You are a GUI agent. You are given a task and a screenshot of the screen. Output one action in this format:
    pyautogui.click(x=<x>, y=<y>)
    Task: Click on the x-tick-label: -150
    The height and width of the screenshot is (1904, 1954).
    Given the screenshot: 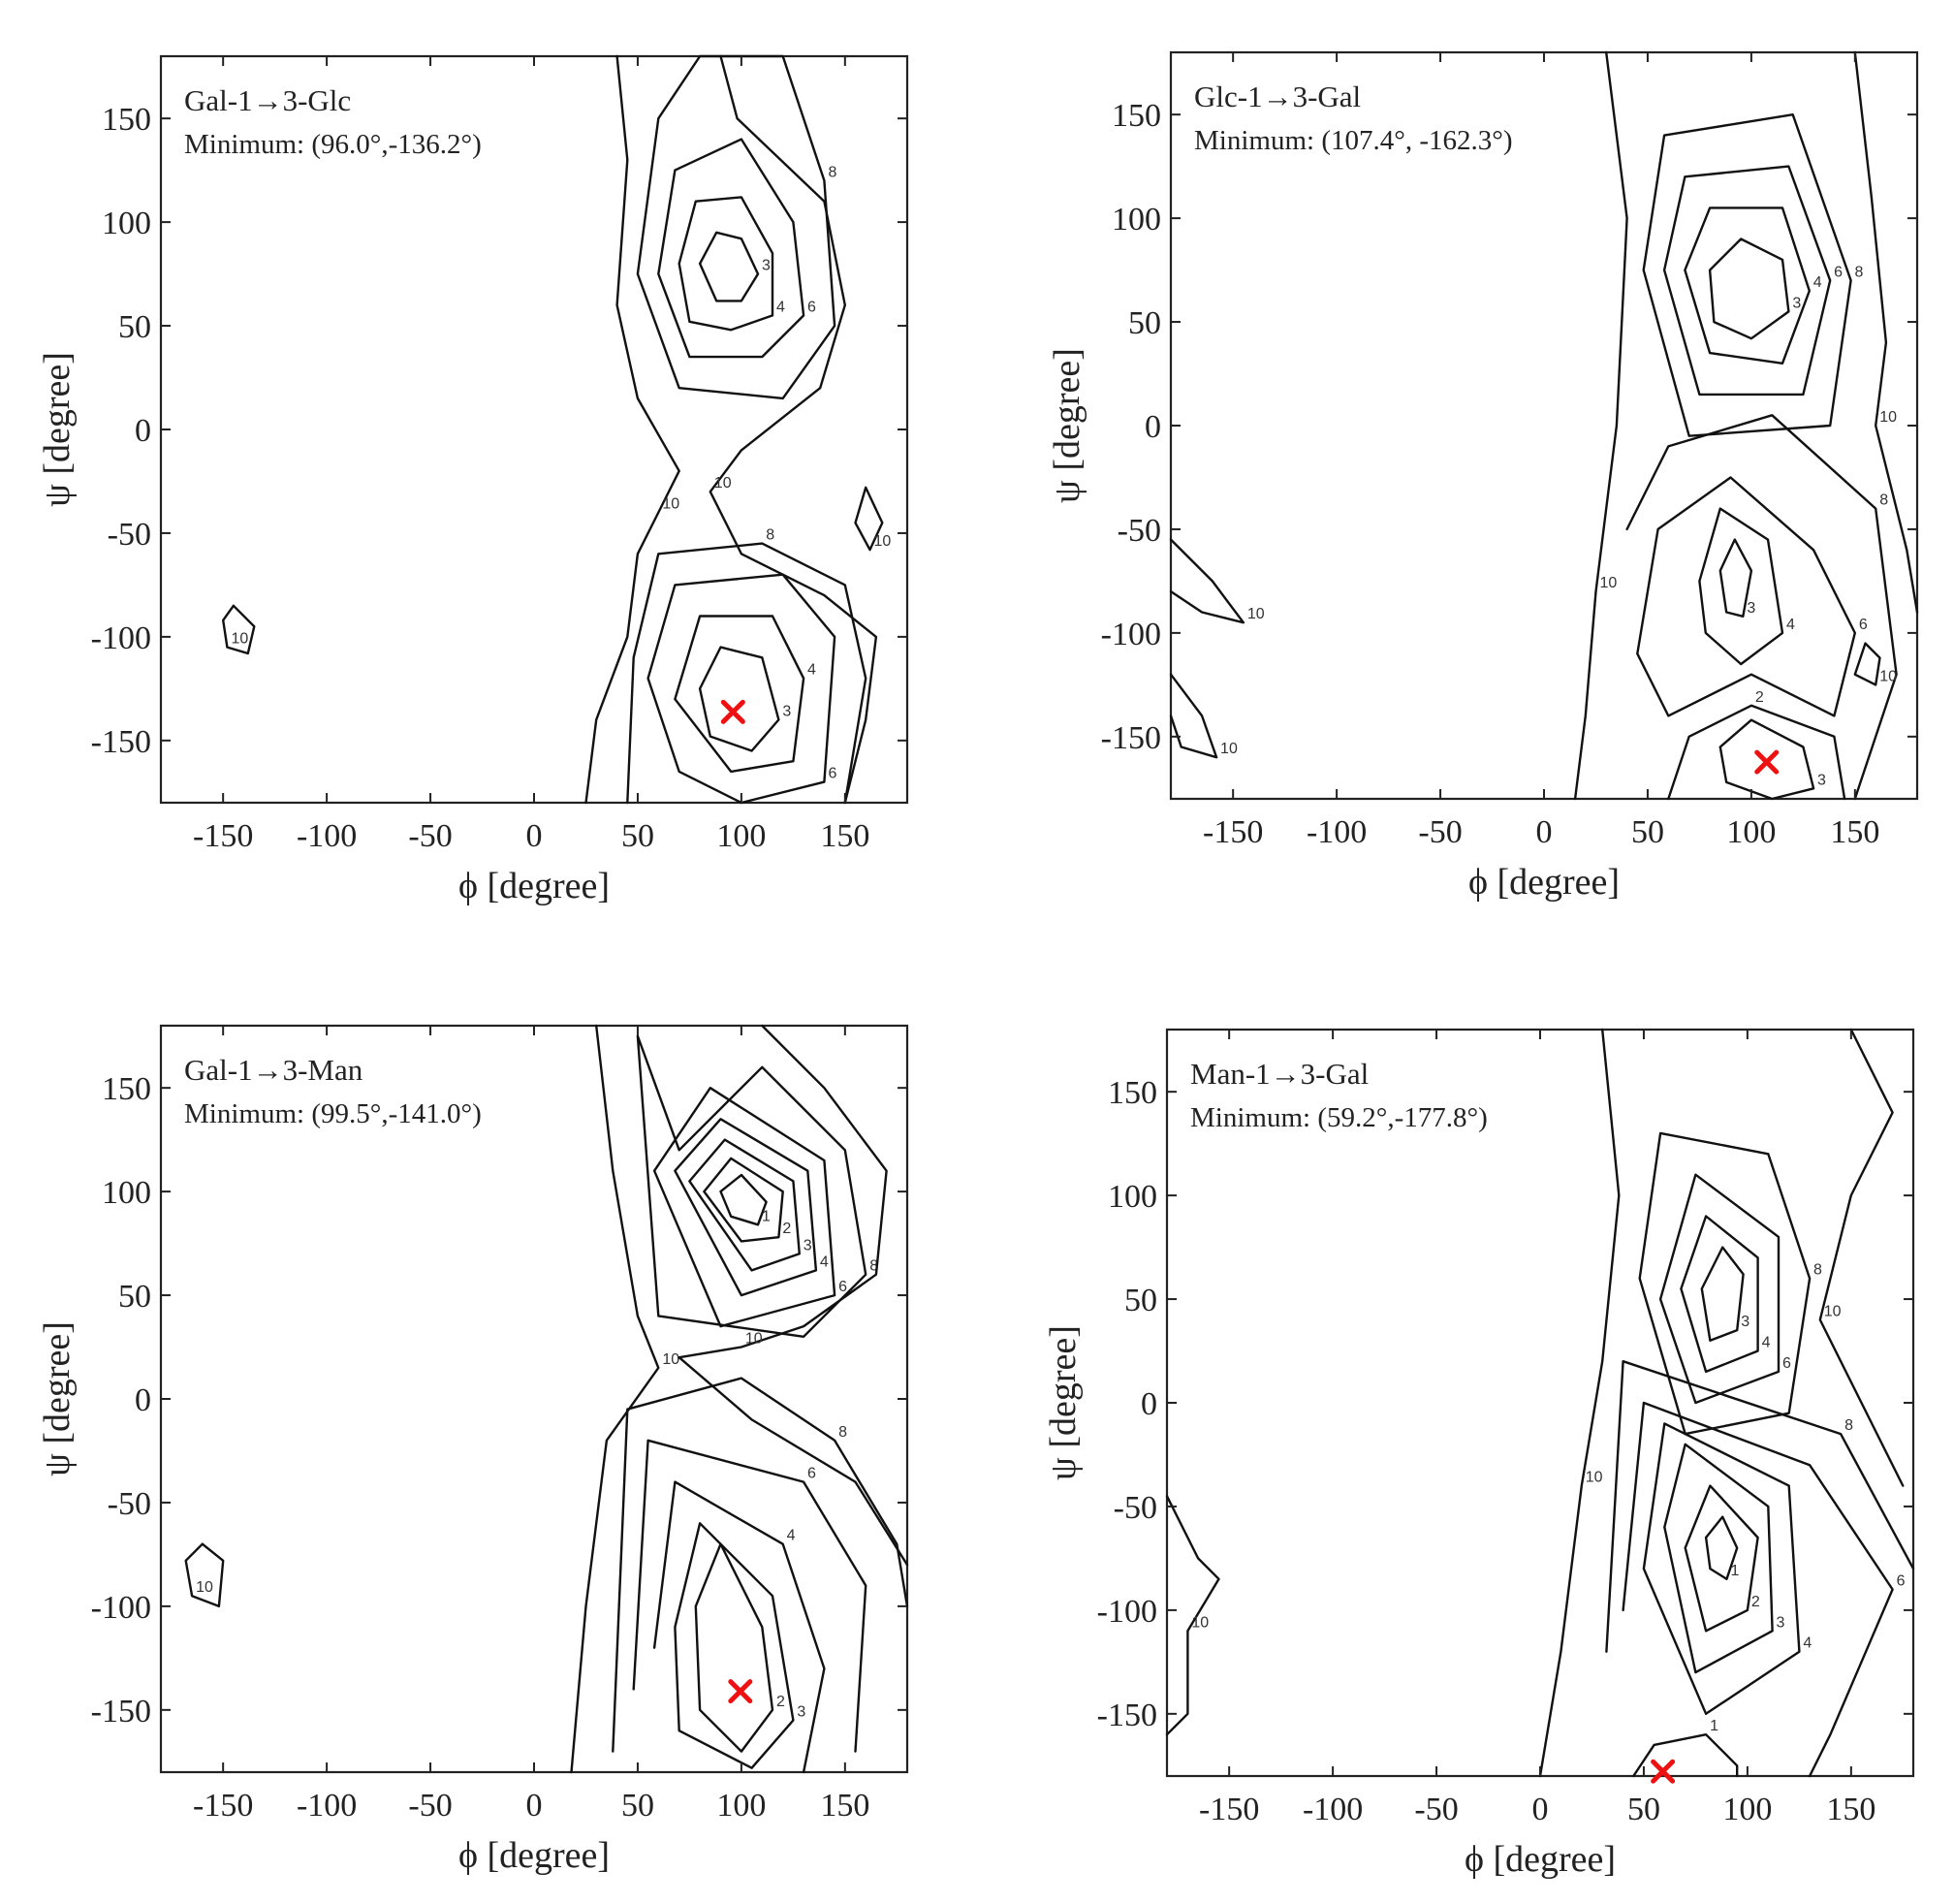 What is the action you would take?
    pyautogui.click(x=223, y=1806)
    